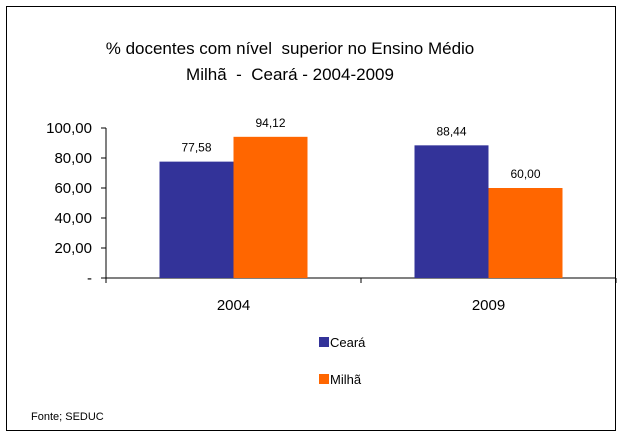  I want to click on bar-milhã-2009, so click(525, 233).